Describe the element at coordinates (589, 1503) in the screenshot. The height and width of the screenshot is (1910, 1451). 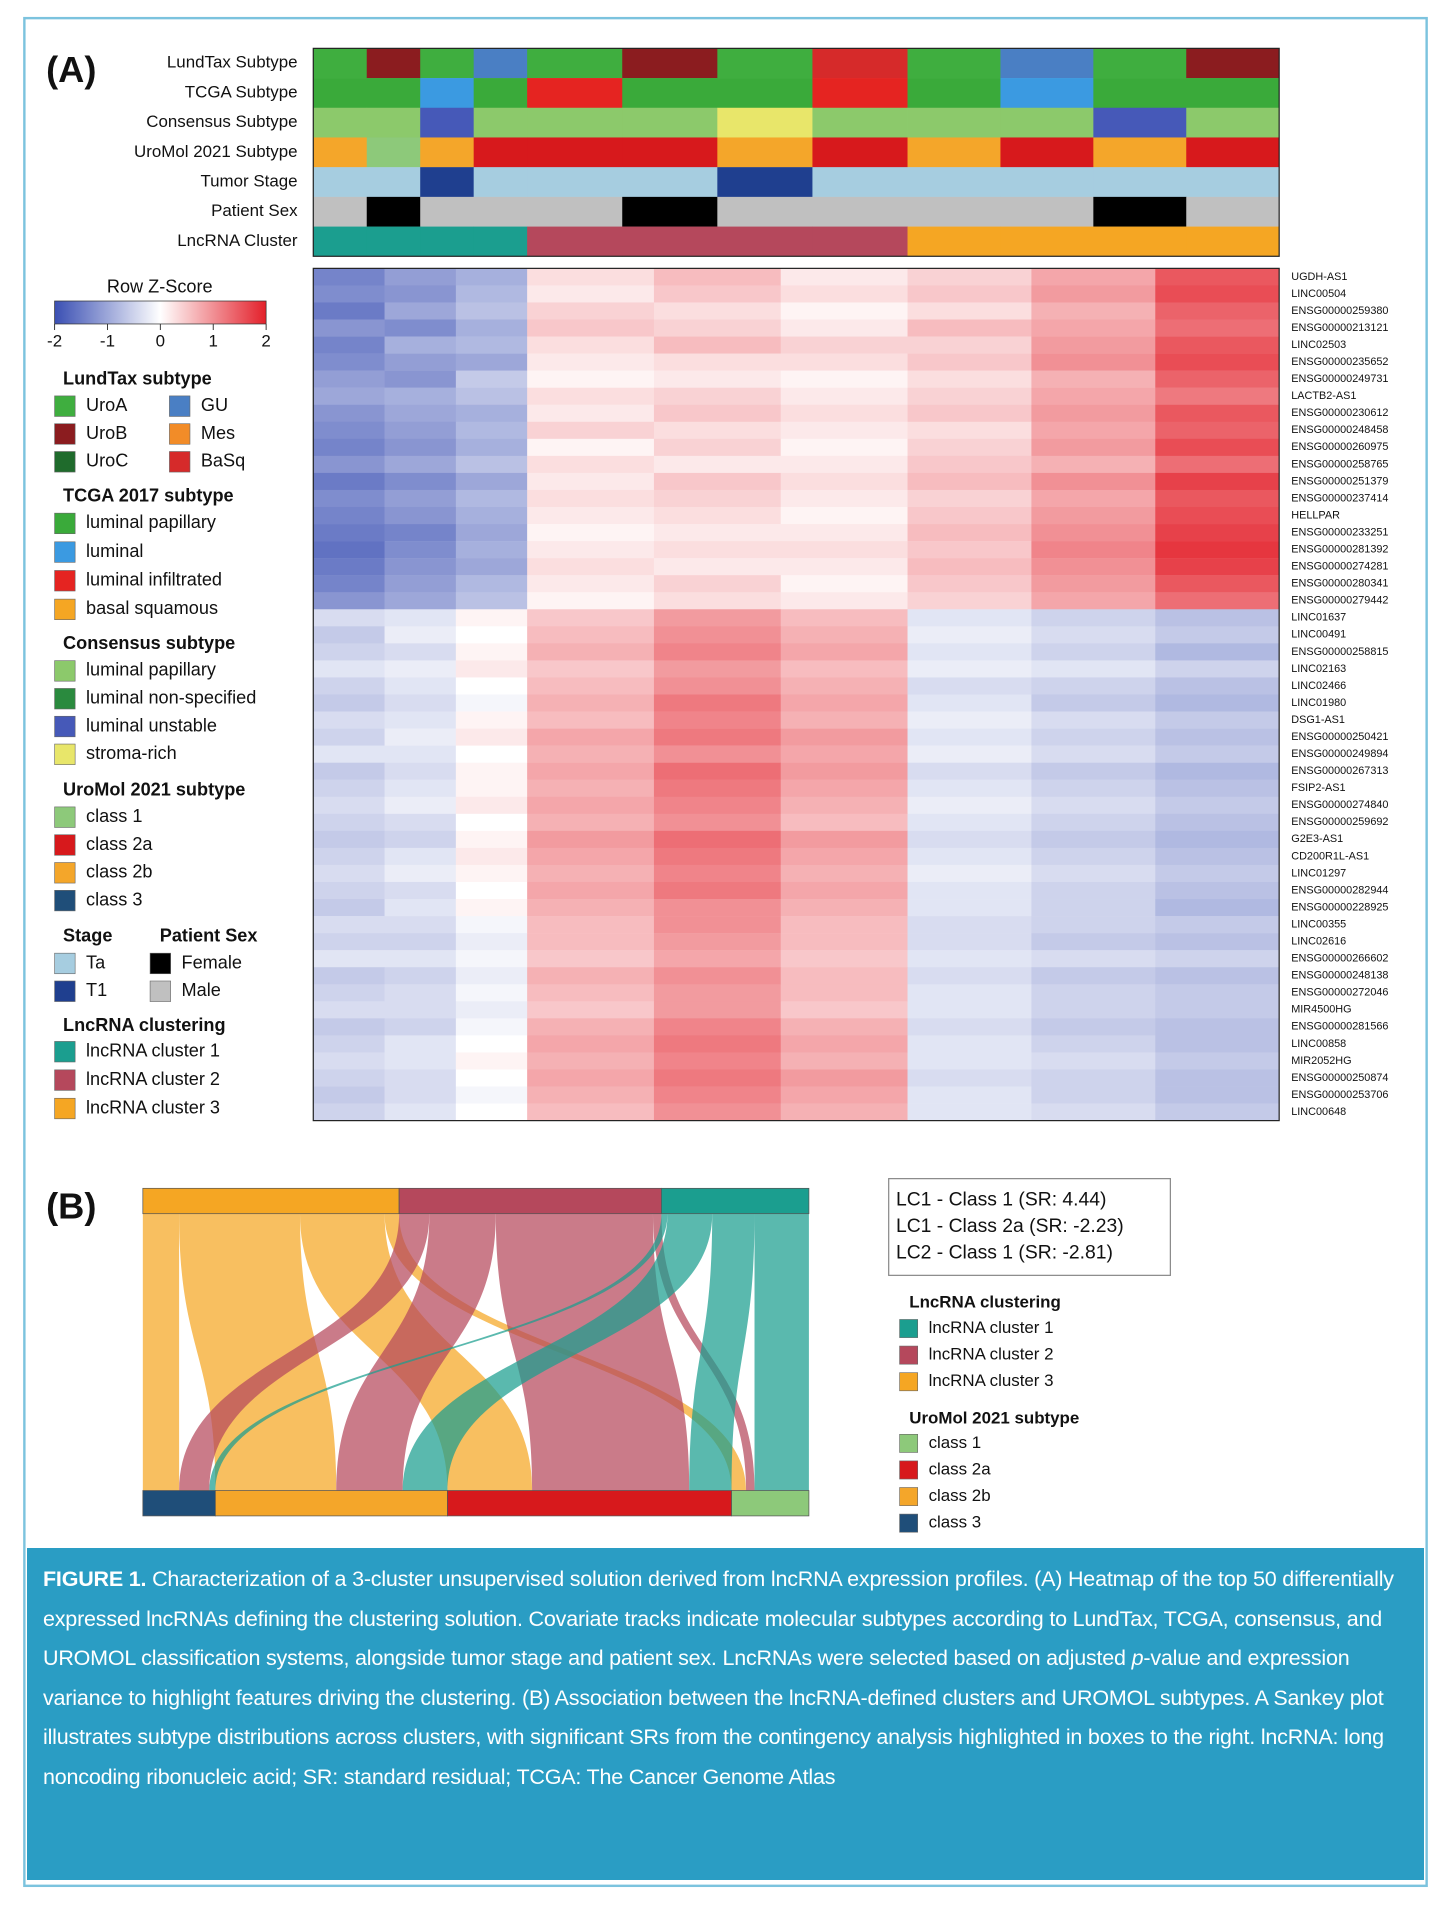
I see `sankey-node-bottom` at that location.